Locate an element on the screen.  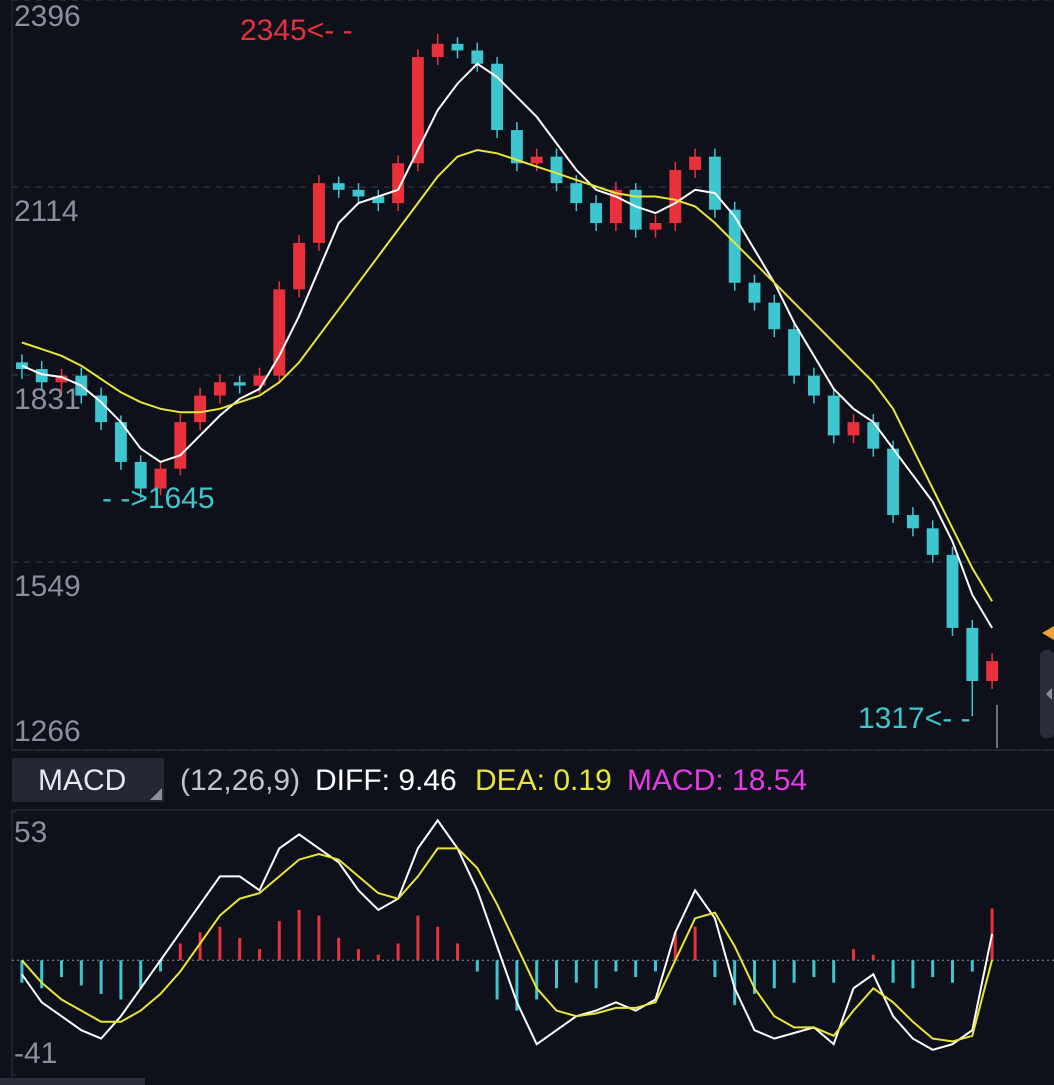
y-tick-label: 2114 is located at coordinates (46, 211).